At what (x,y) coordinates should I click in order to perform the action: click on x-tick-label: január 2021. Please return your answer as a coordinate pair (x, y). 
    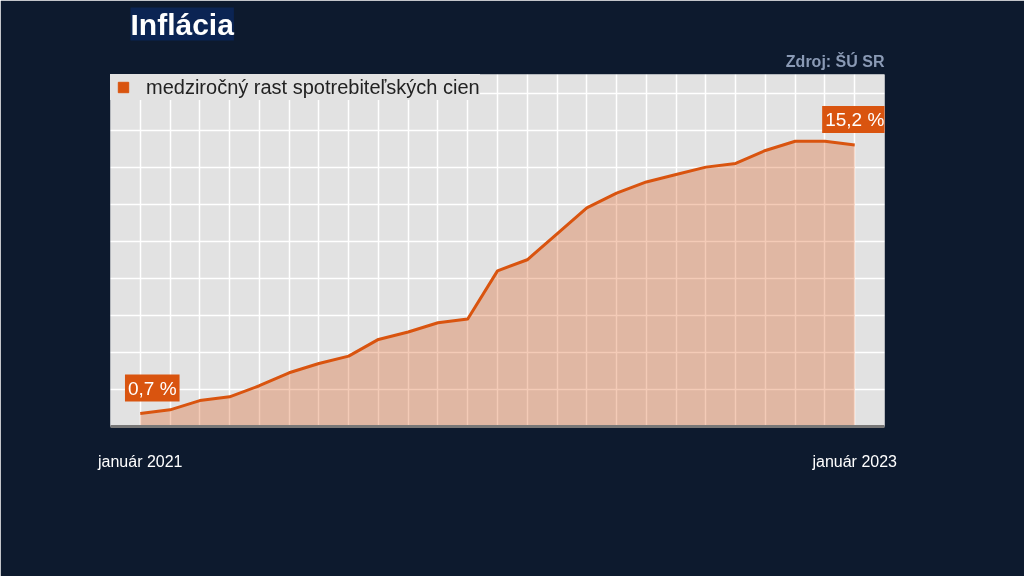
    Looking at the image, I should click on (140, 461).